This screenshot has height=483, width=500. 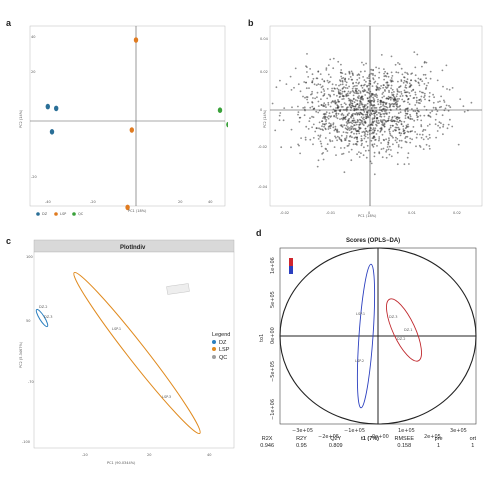 I want to click on svg-text: 0.02, so click(x=457, y=213).